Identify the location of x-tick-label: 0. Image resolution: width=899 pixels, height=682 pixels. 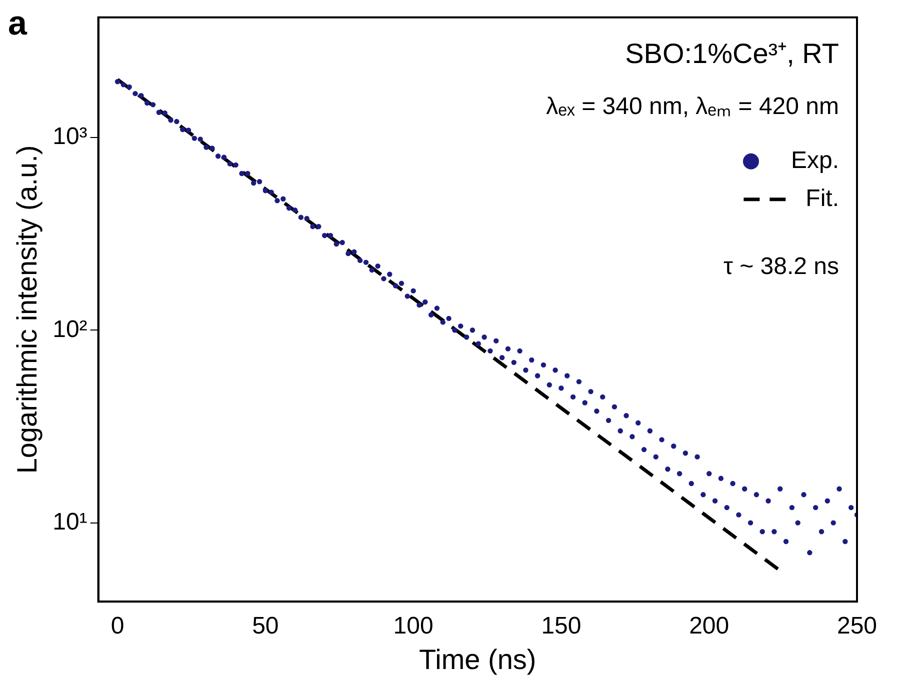
(117, 626).